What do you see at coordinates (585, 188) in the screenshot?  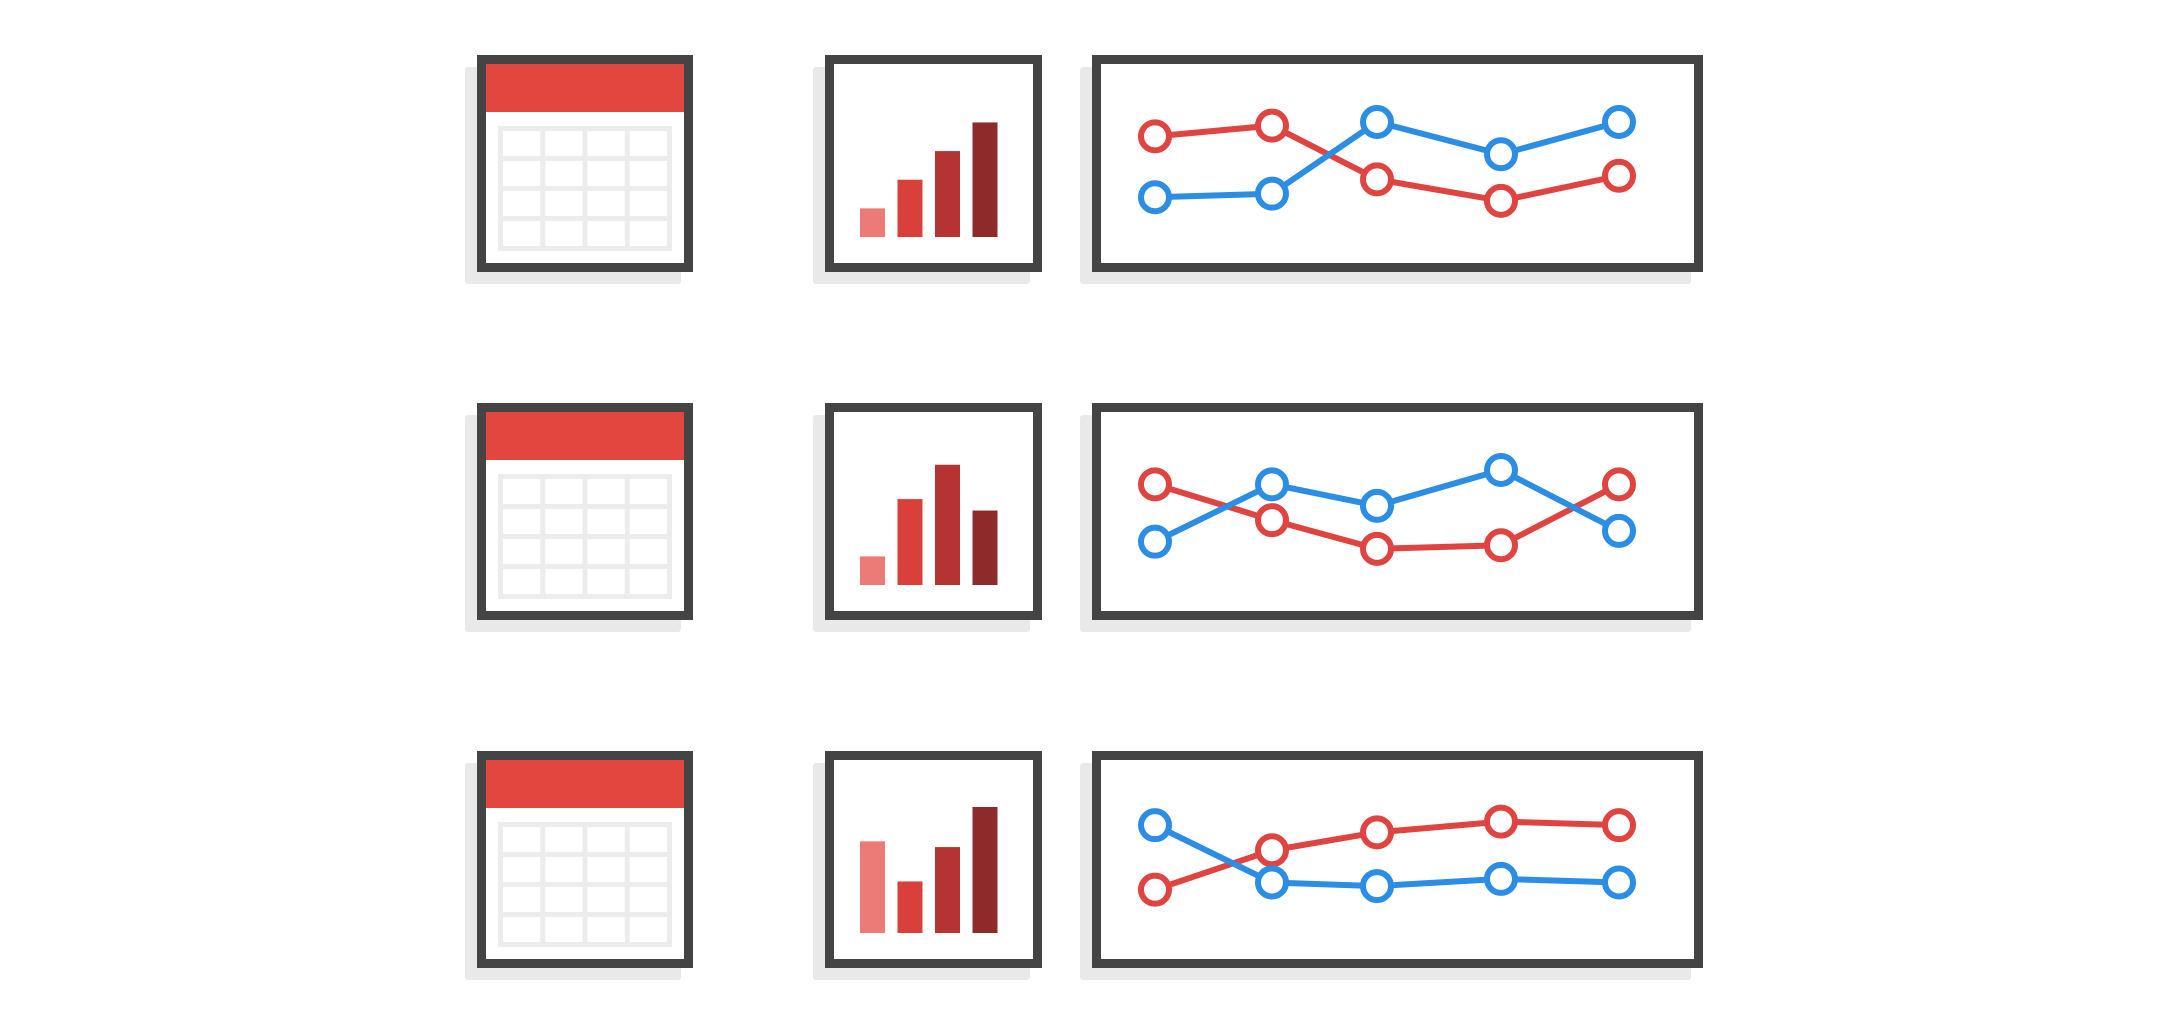 I see `calendar-grid` at bounding box center [585, 188].